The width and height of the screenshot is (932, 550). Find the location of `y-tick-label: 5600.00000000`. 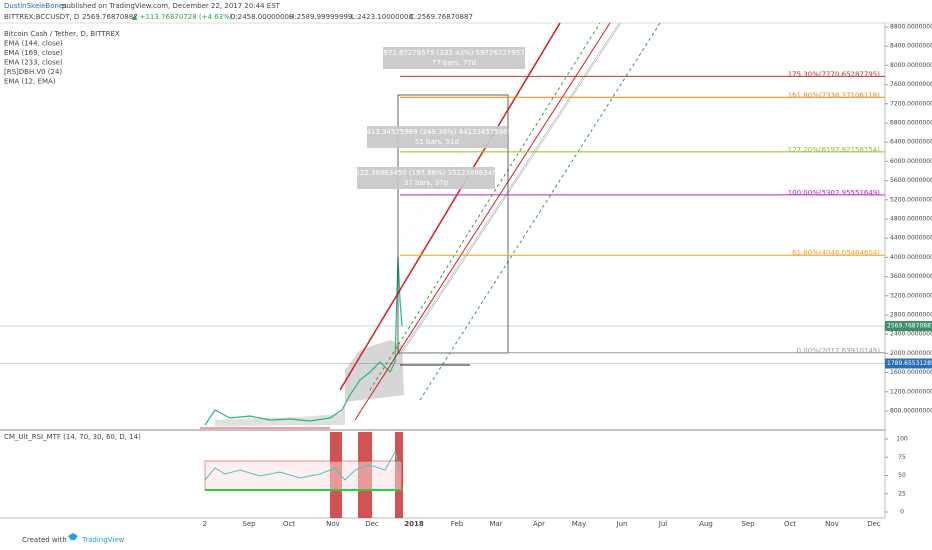

y-tick-label: 5600.00000000 is located at coordinates (911, 180).